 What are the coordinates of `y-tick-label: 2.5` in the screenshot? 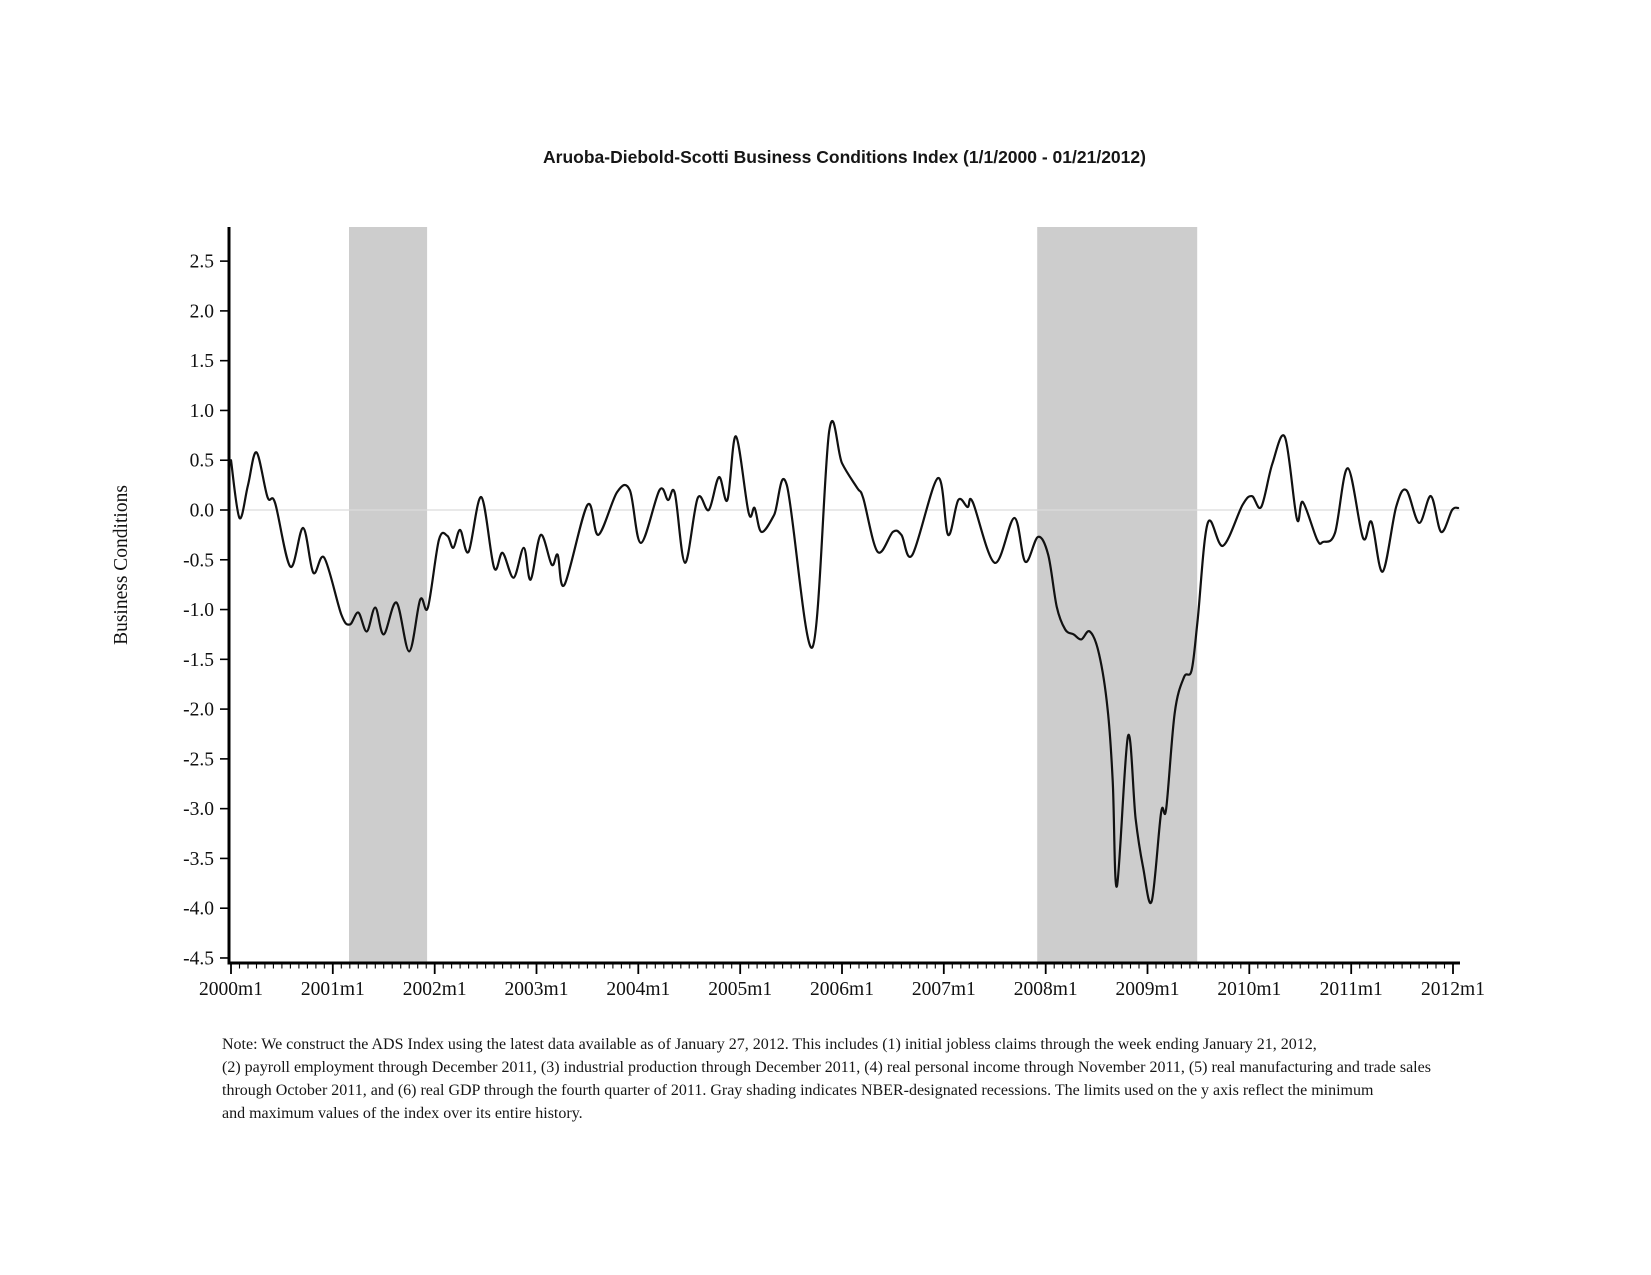 It's located at (202, 262).